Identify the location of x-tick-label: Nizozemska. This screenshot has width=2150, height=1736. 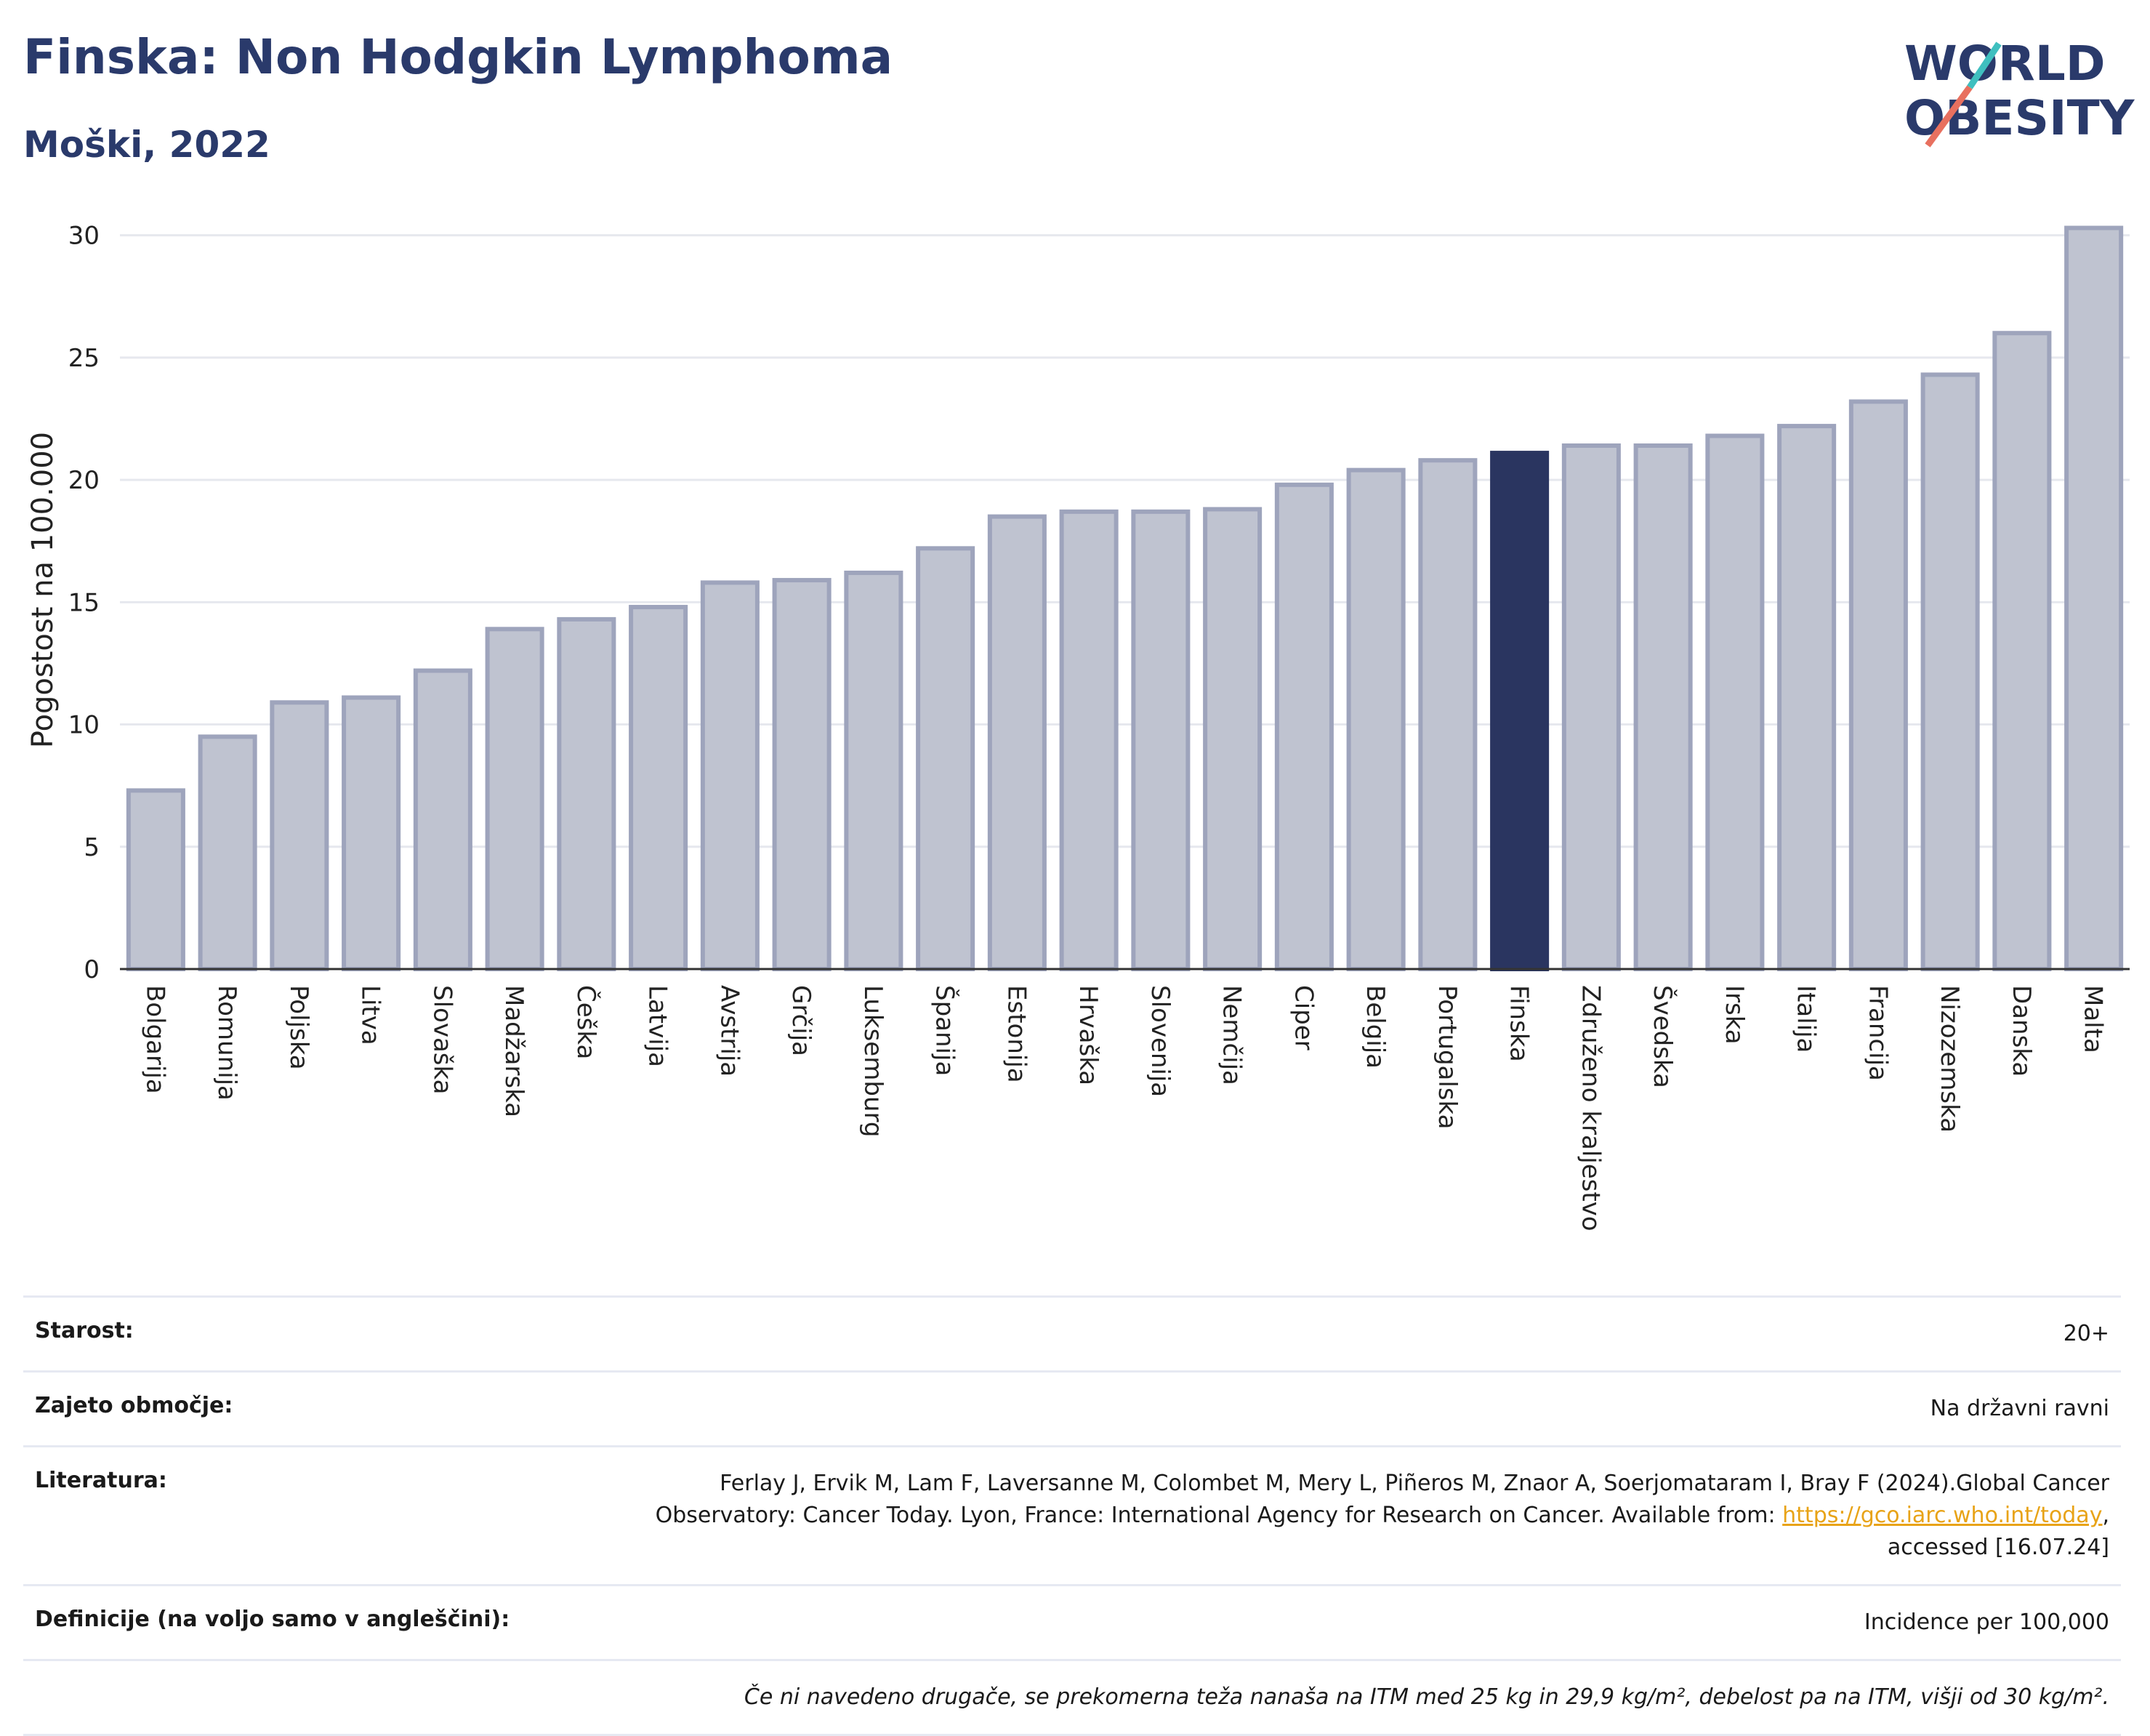
(1949, 1059).